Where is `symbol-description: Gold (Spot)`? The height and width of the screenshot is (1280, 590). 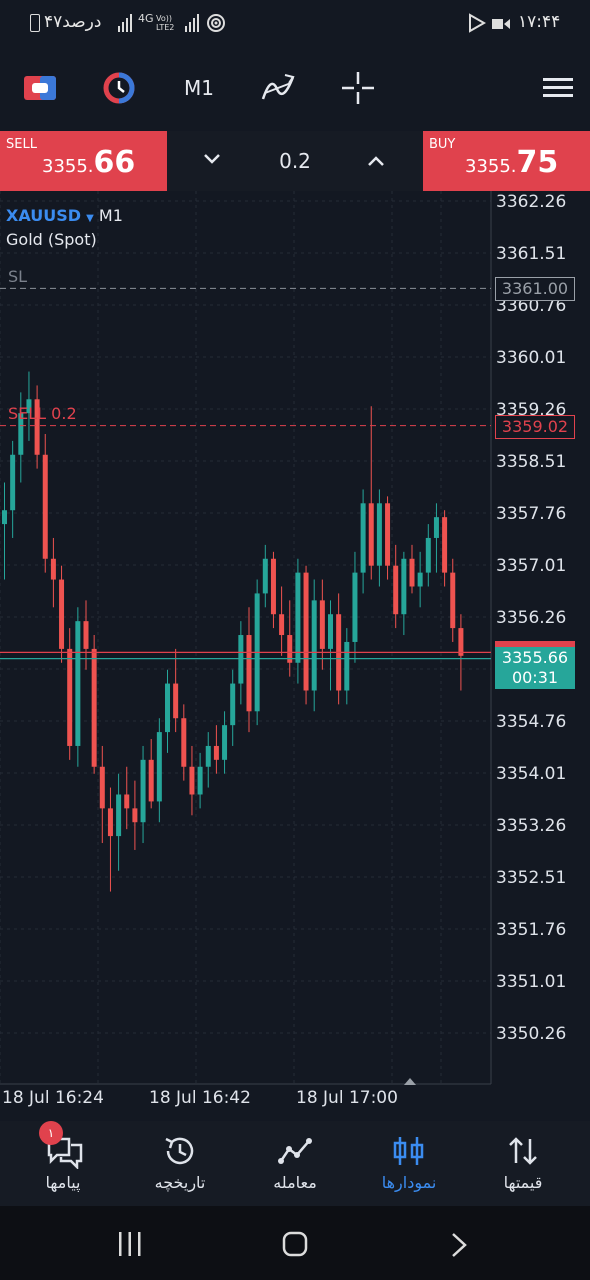 symbol-description: Gold (Spot) is located at coordinates (51, 239).